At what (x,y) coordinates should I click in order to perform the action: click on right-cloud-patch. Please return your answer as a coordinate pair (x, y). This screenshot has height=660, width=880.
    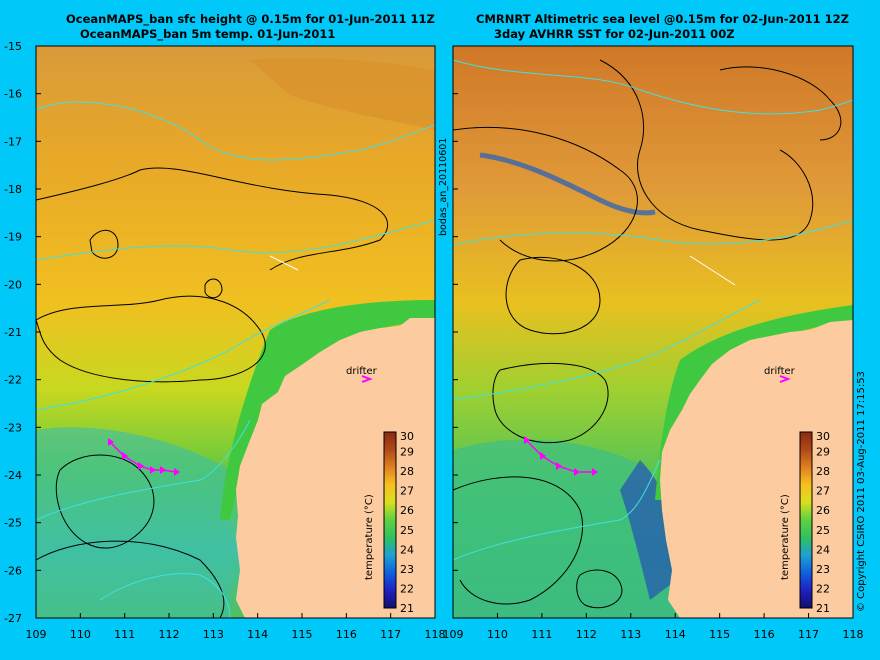
    Looking at the image, I should click on (567, 184).